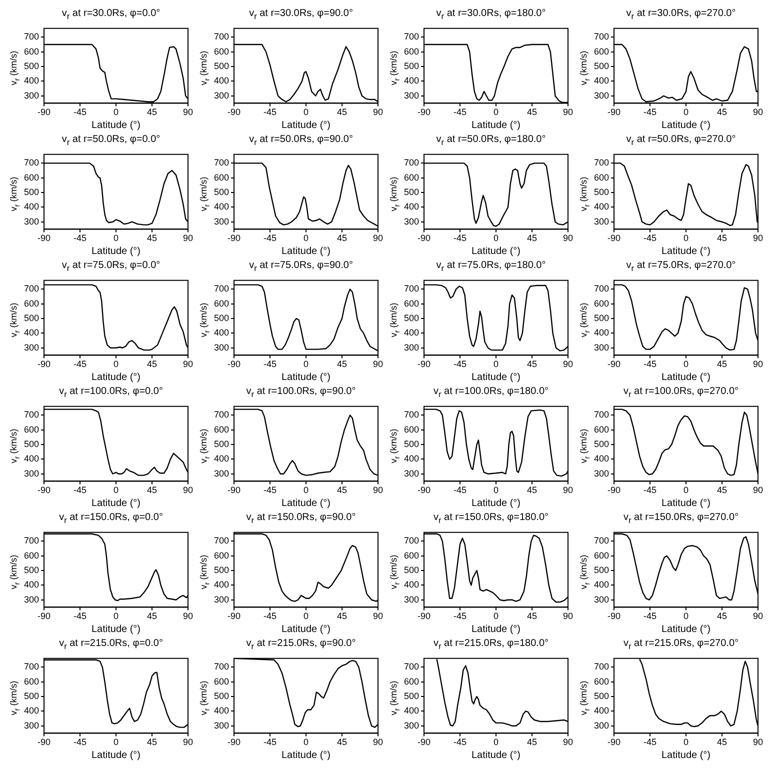 Image resolution: width=768 pixels, height=768 pixels. What do you see at coordinates (111, 518) in the screenshot?
I see `chart-title: v$_{r}$ at r=150.0Rs, φ=0.0°` at bounding box center [111, 518].